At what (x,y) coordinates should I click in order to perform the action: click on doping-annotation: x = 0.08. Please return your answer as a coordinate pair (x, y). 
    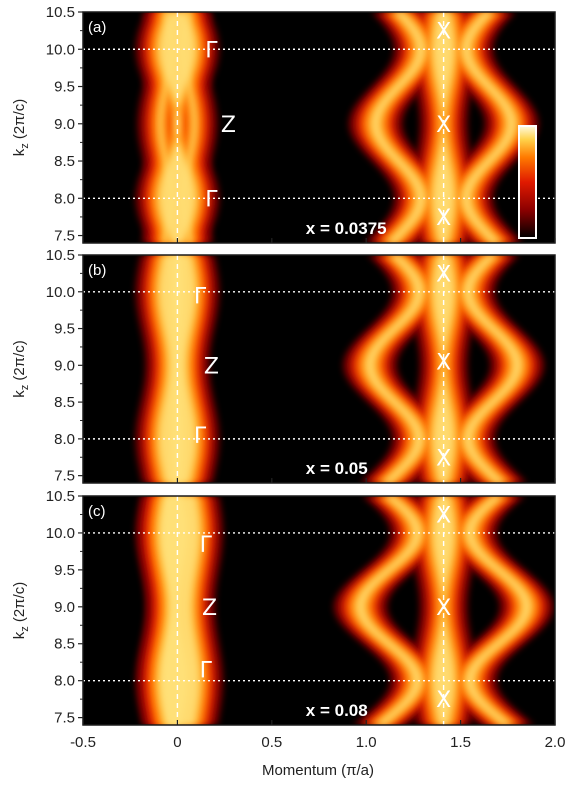
    Looking at the image, I should click on (337, 710).